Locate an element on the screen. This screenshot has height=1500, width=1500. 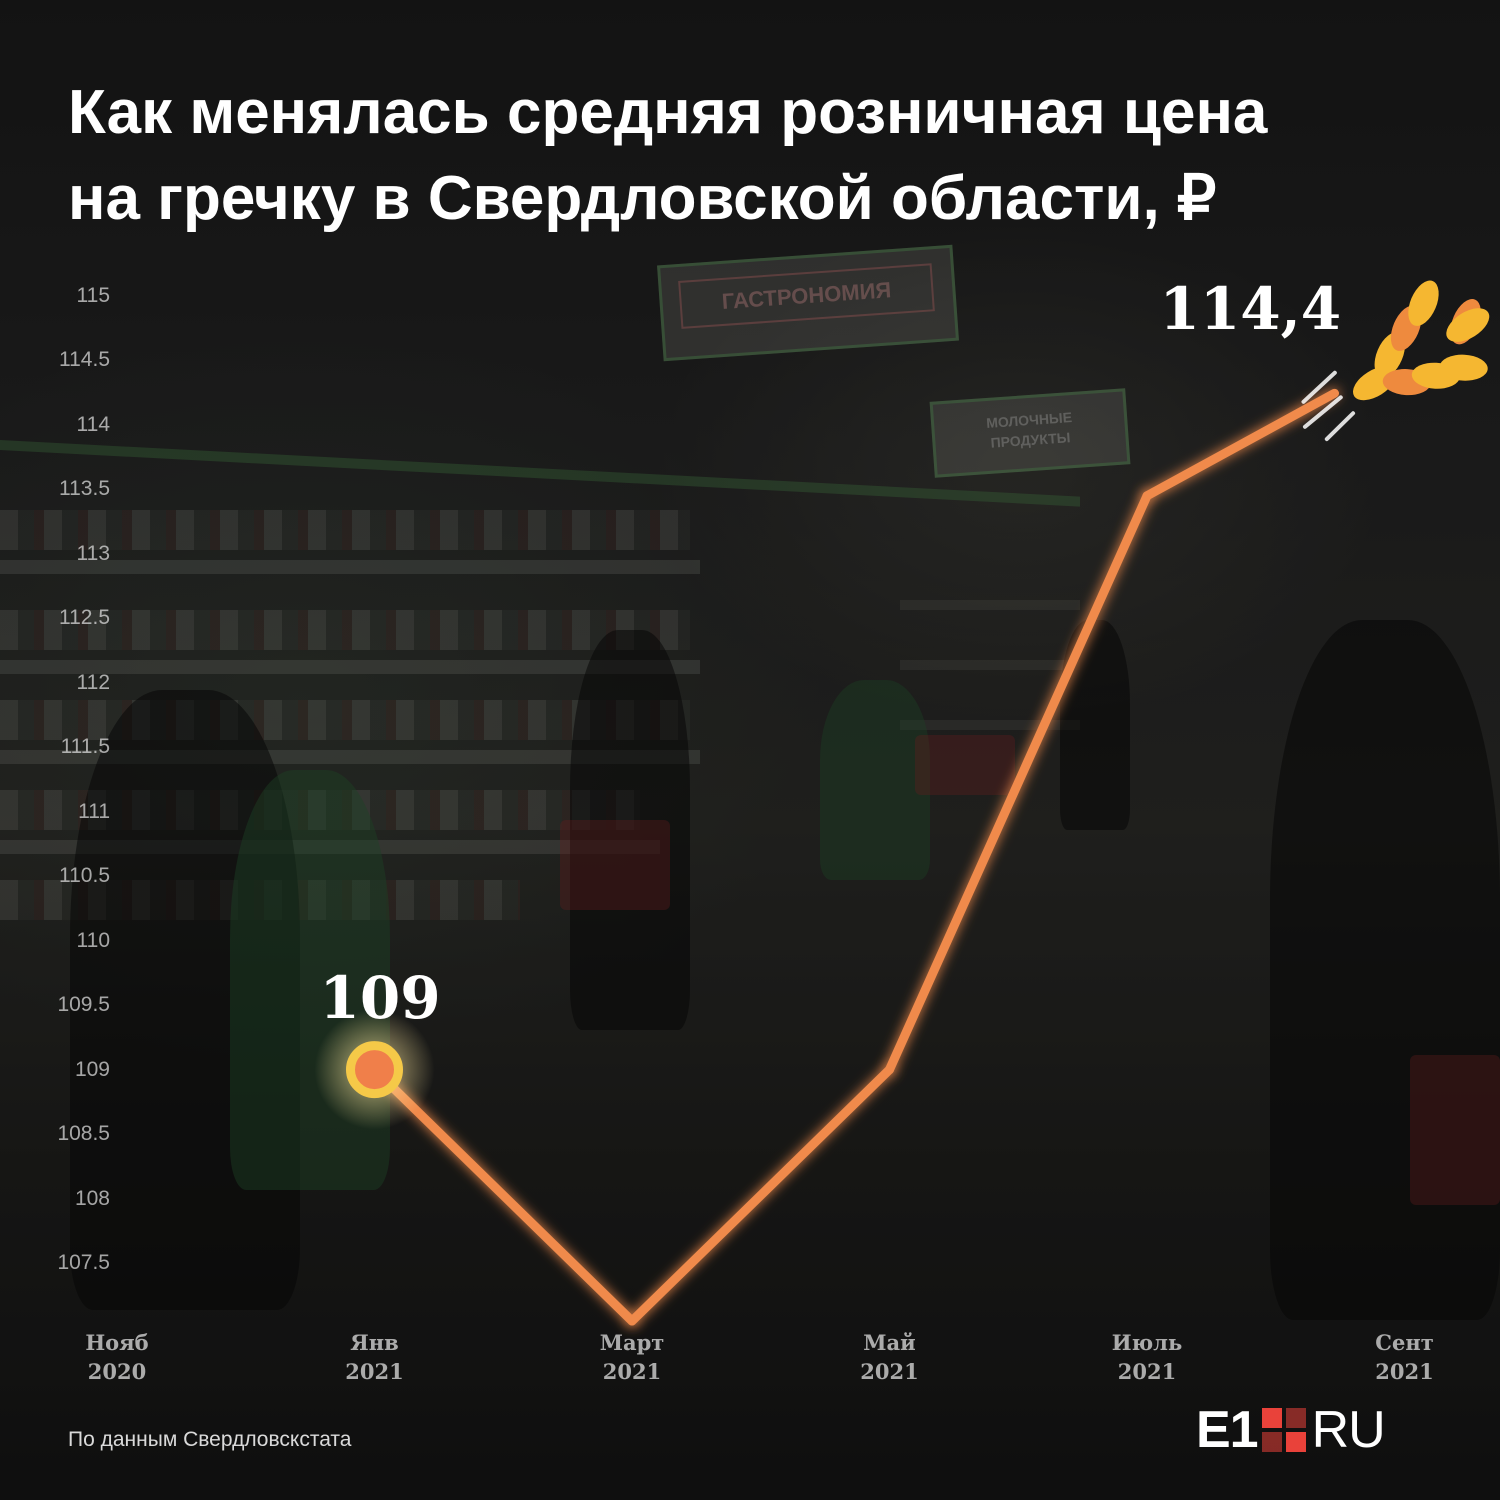
y-tick-label: 109 is located at coordinates (92, 1069).